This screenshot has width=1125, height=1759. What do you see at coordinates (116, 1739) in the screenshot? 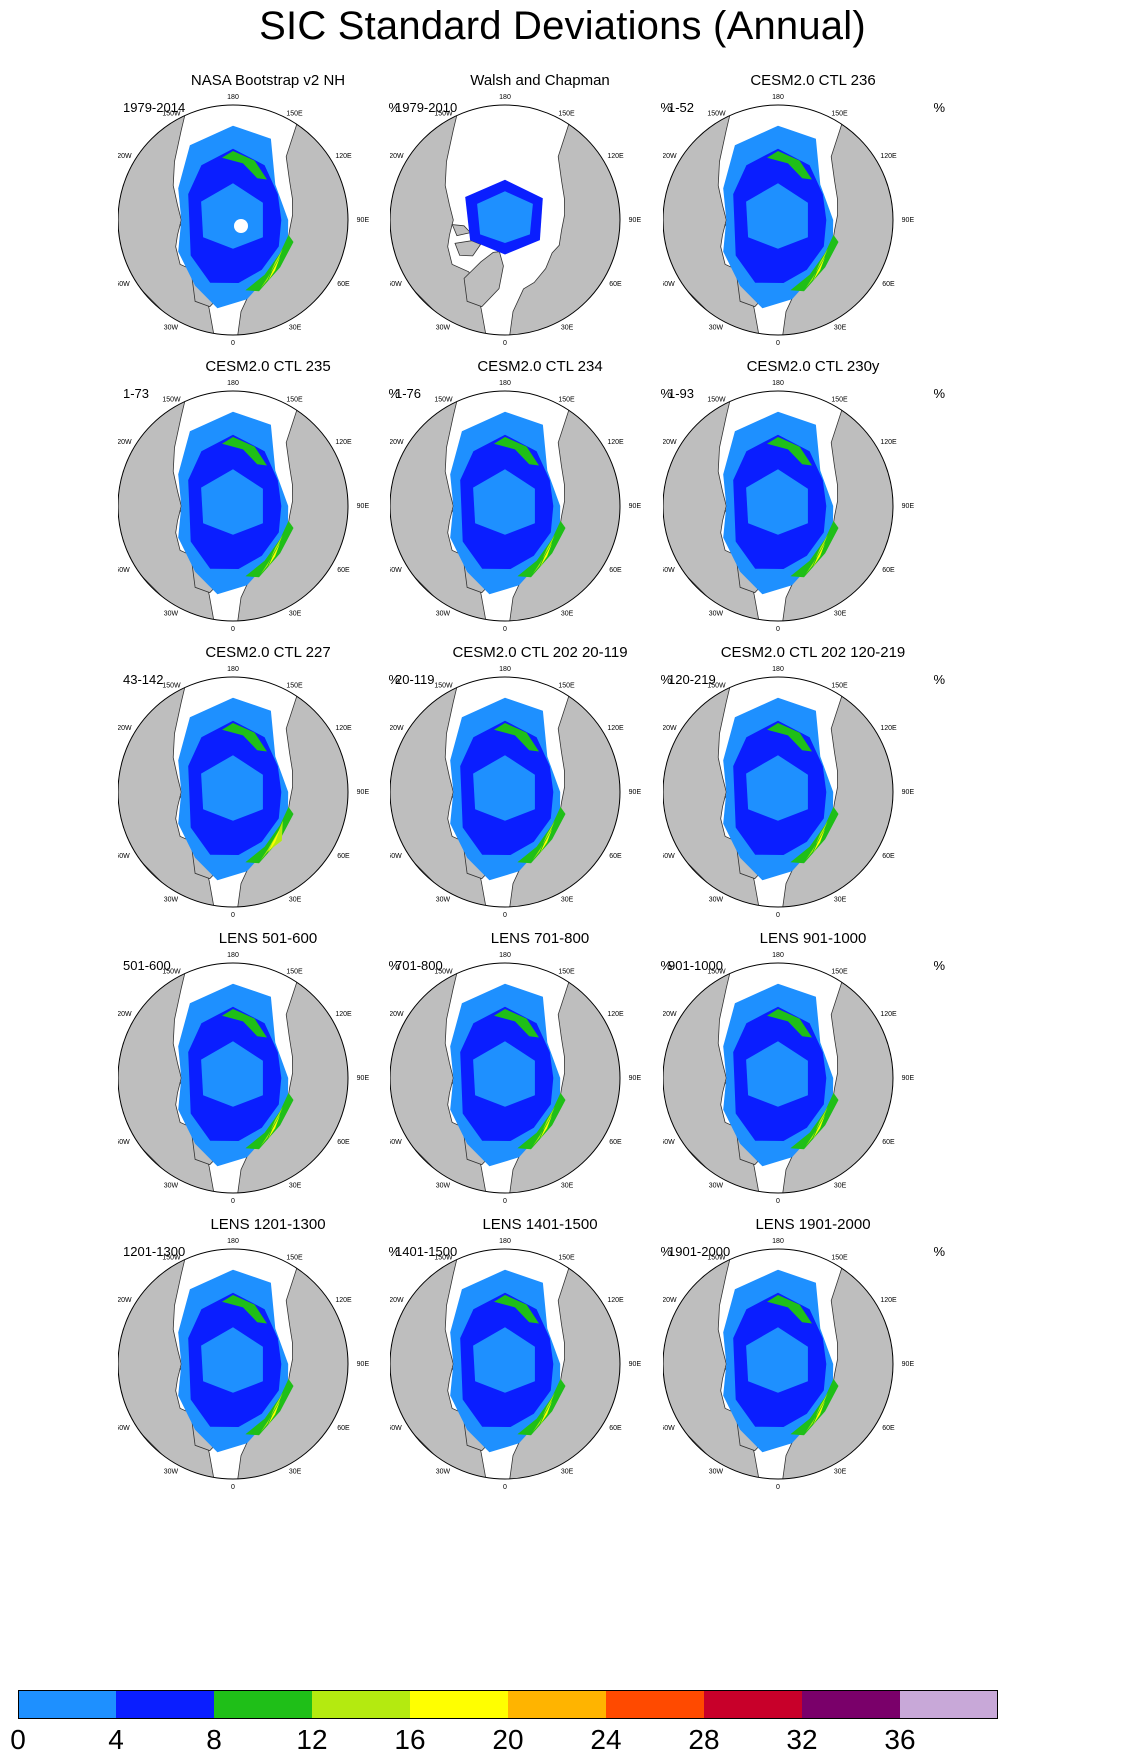
I see `colorbar-tick-label: 4` at bounding box center [116, 1739].